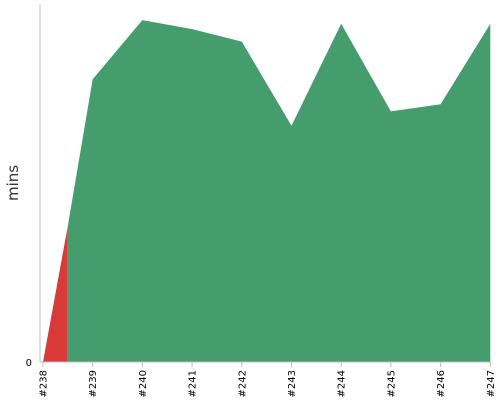 This screenshot has width=500, height=400. I want to click on x-tick-label: #244, so click(342, 383).